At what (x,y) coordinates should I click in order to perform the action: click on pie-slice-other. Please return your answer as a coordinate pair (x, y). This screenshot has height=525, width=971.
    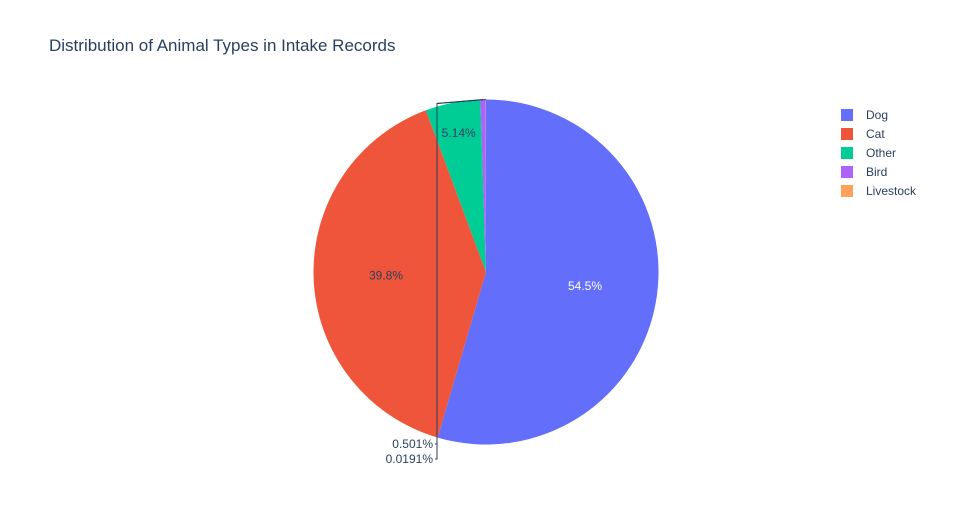
    Looking at the image, I should click on (455, 185).